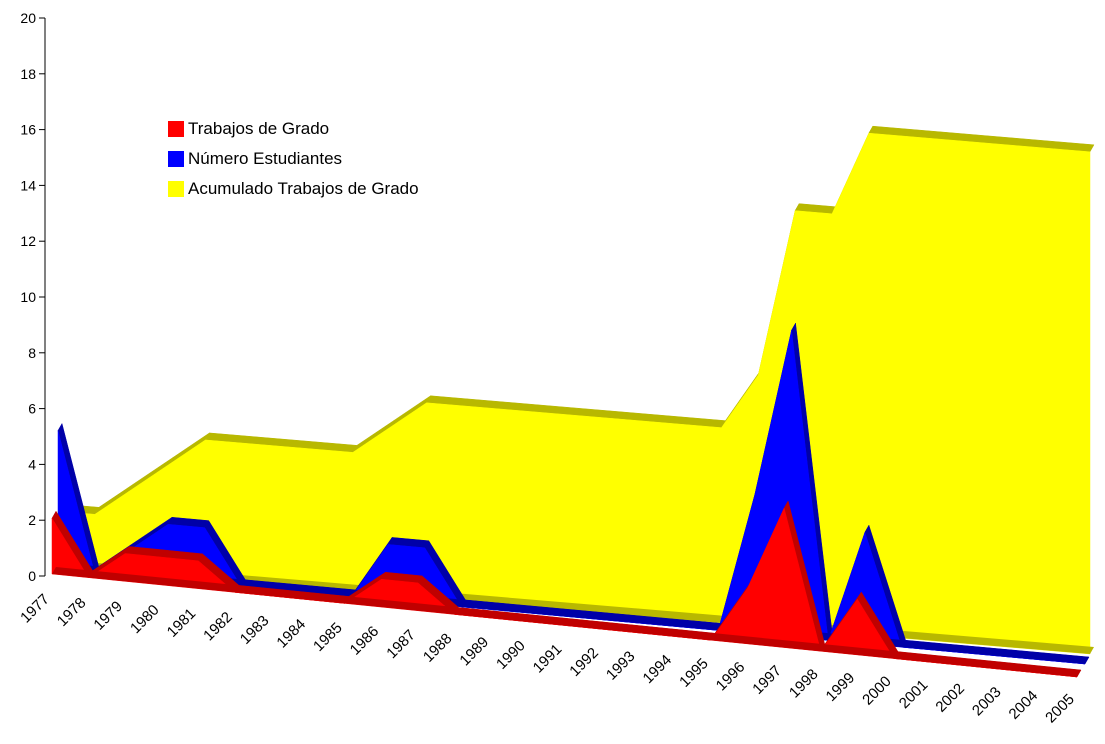  Describe the element at coordinates (255, 630) in the screenshot. I see `x-tick-label: 1983` at that location.